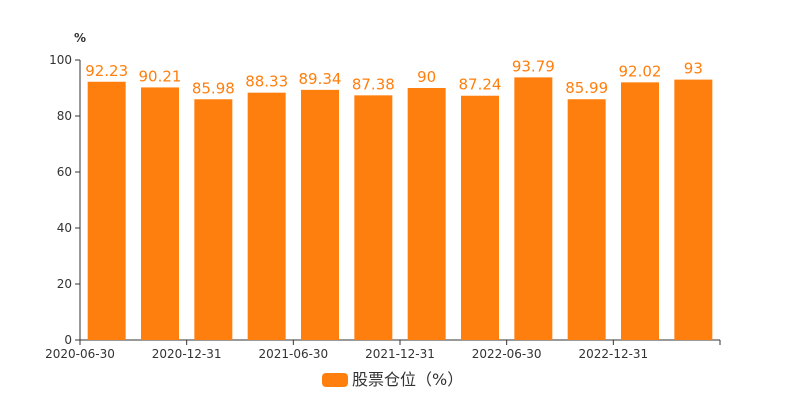  I want to click on bar-value-label-6: 90, so click(426, 77).